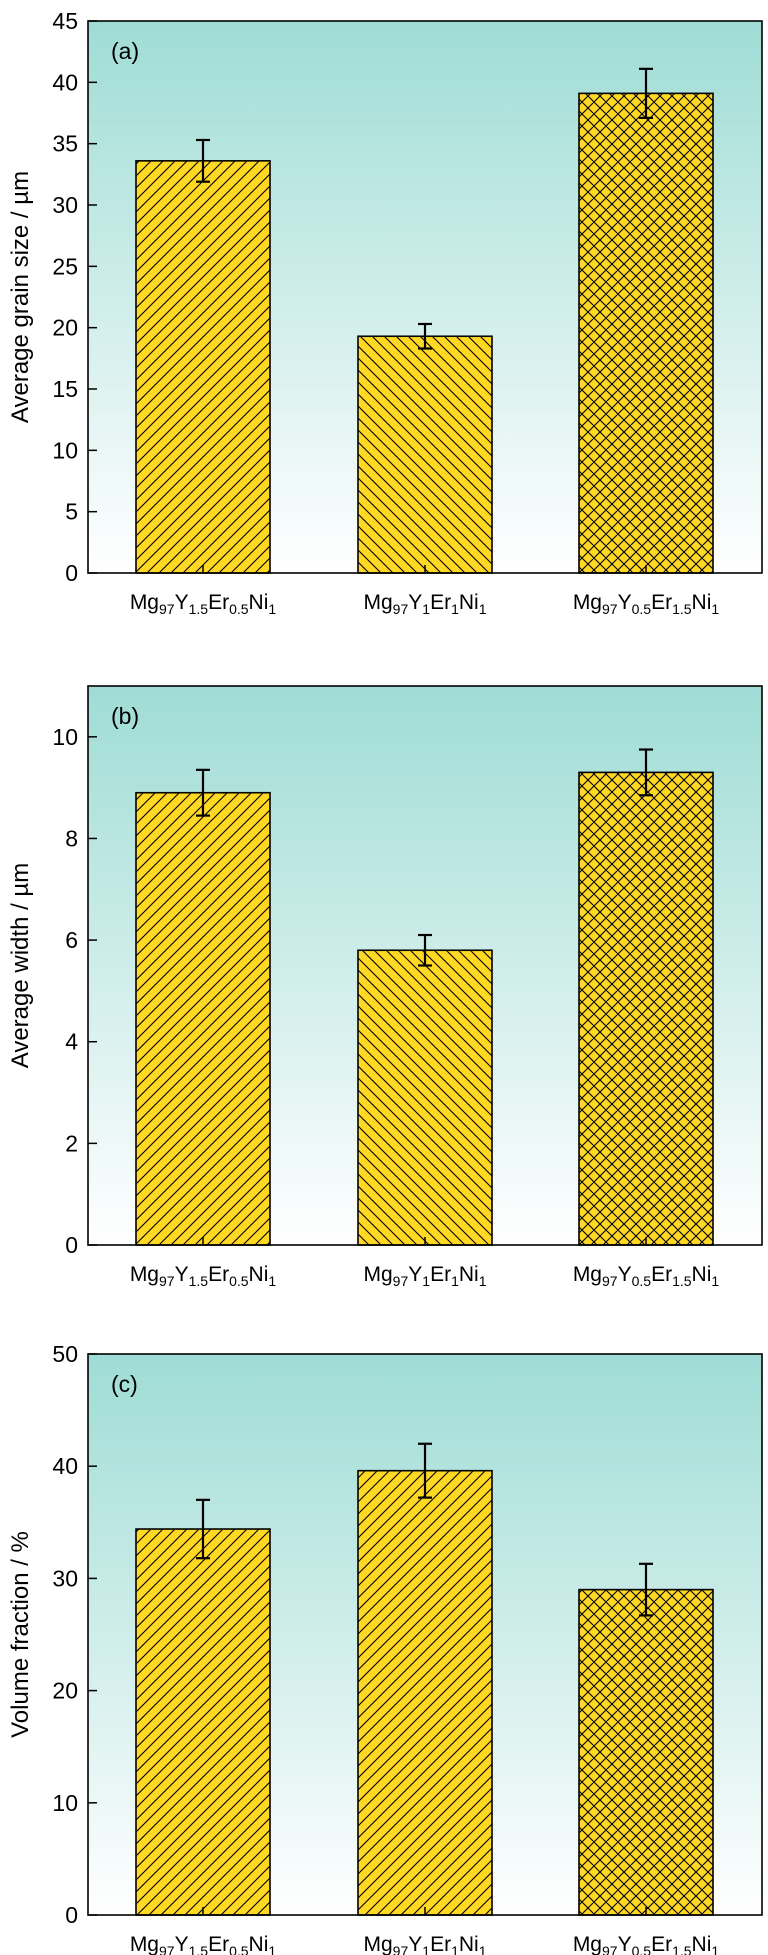 The image size is (768, 1955). I want to click on panel-label: (c), so click(124, 1384).